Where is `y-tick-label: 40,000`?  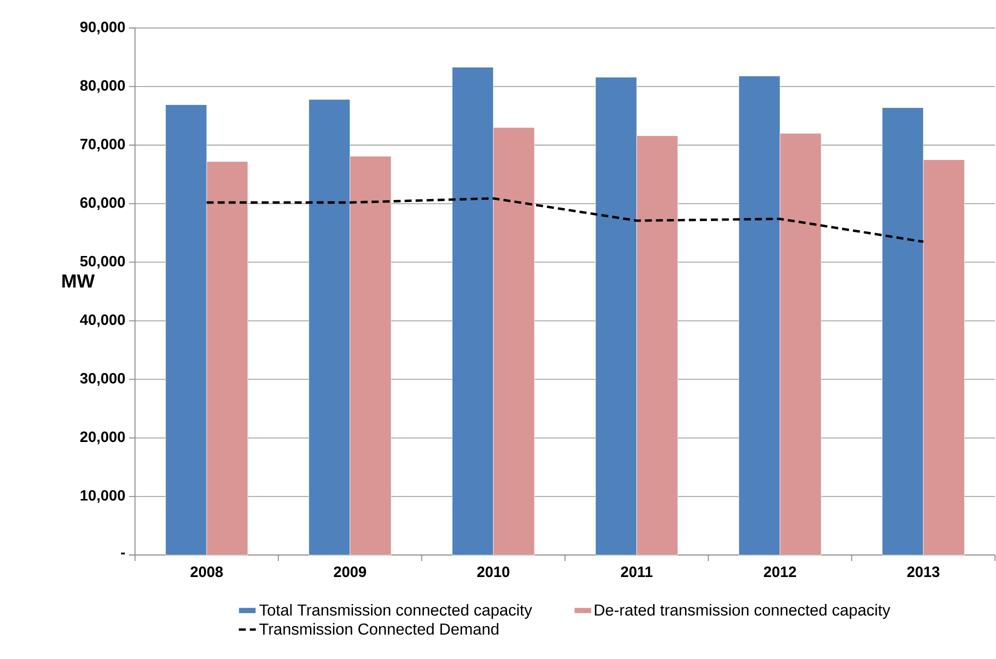 y-tick-label: 40,000 is located at coordinates (102, 321).